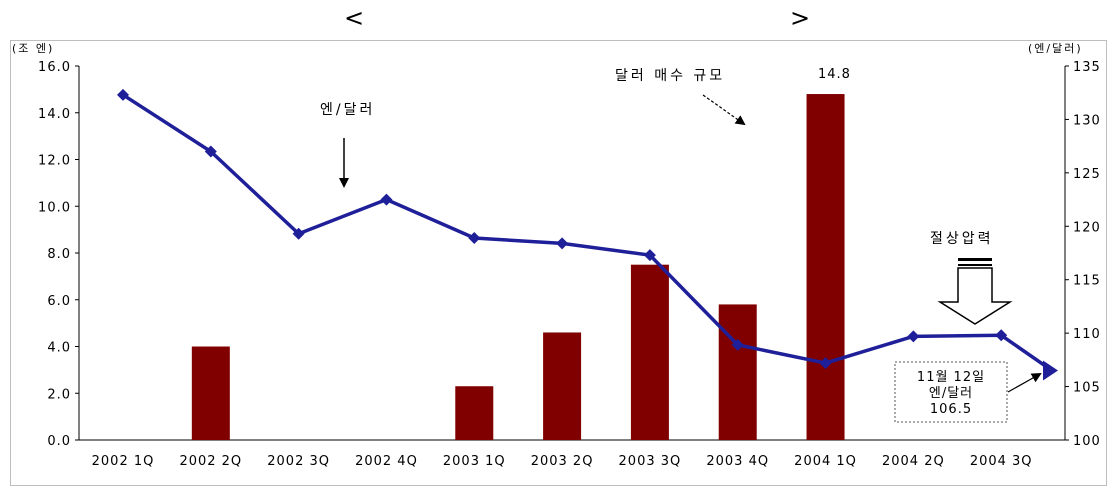 This screenshot has width=1118, height=492. Describe the element at coordinates (951, 377) in the screenshot. I see `callout-date: 11월 12일` at that location.